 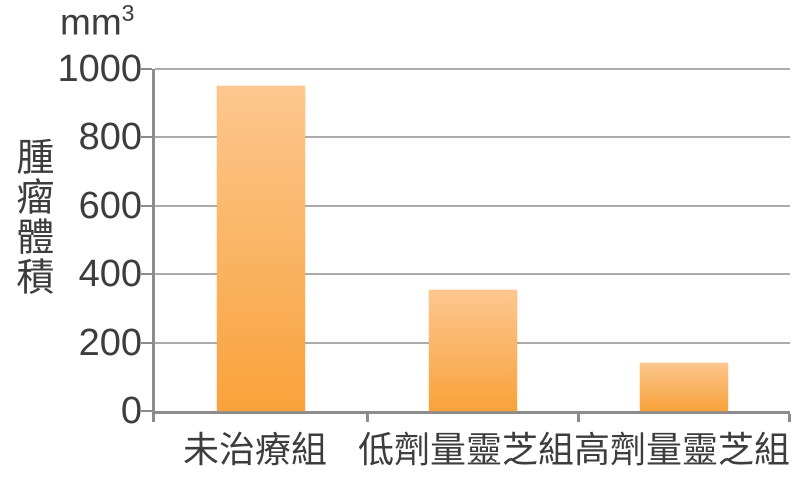 What do you see at coordinates (465, 450) in the screenshot?
I see `x-label-low-dose-ganoderma-group: 低劑量靈芝組` at bounding box center [465, 450].